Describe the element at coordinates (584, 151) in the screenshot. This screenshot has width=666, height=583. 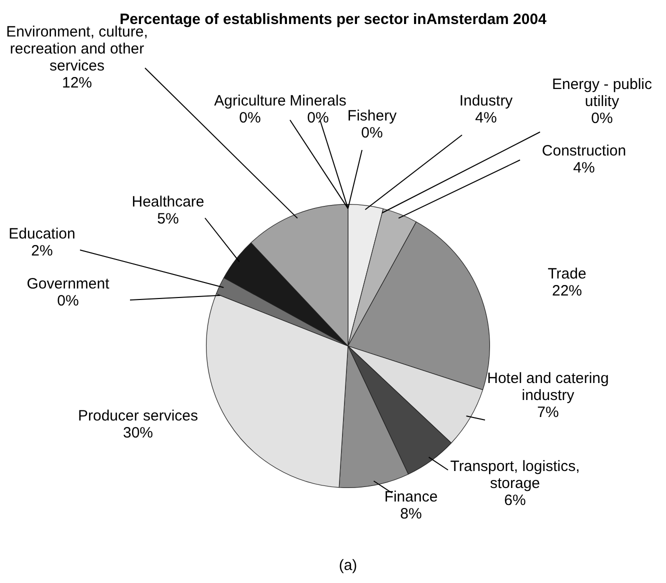
I see `slice-label: Construction` at that location.